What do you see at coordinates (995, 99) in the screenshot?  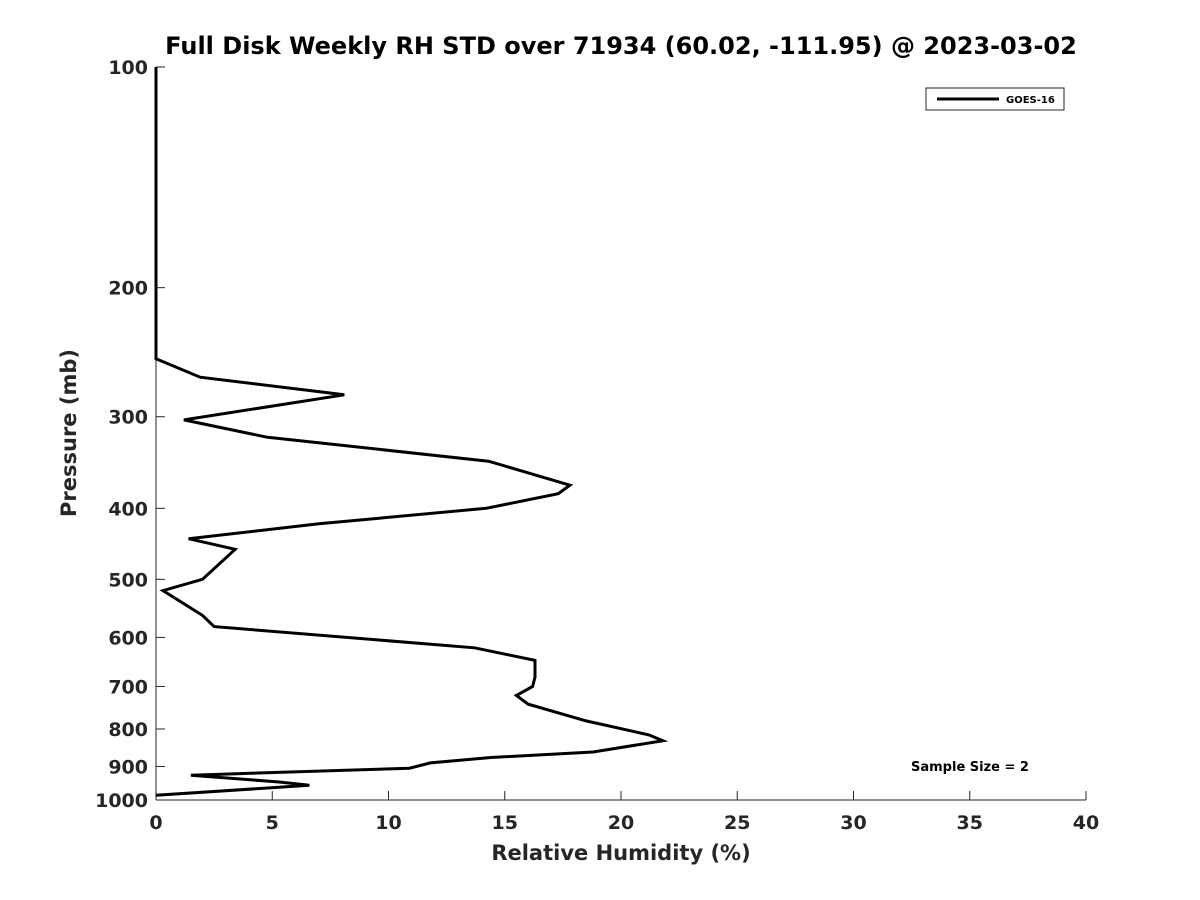 I see `legend: GOES-16` at bounding box center [995, 99].